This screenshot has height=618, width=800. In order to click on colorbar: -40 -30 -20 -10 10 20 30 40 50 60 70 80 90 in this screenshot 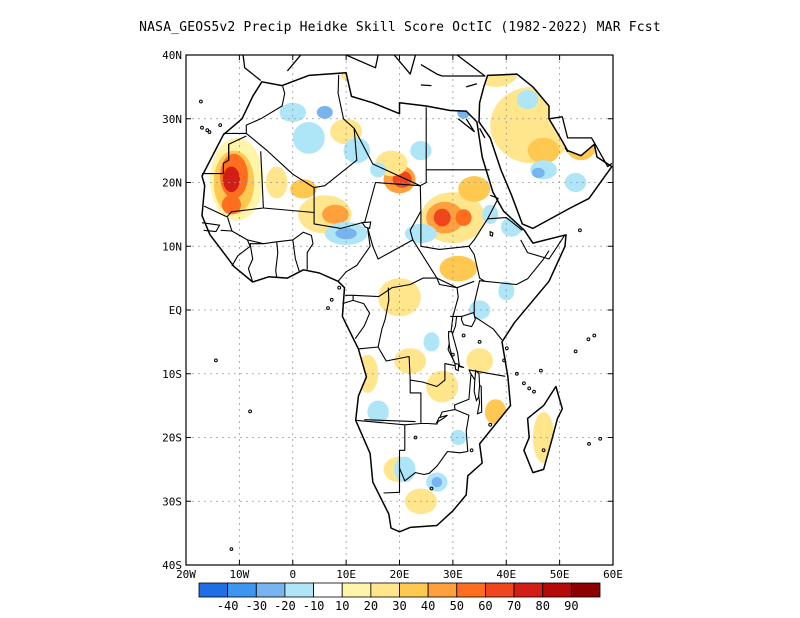, I will do `click(399, 597)`.